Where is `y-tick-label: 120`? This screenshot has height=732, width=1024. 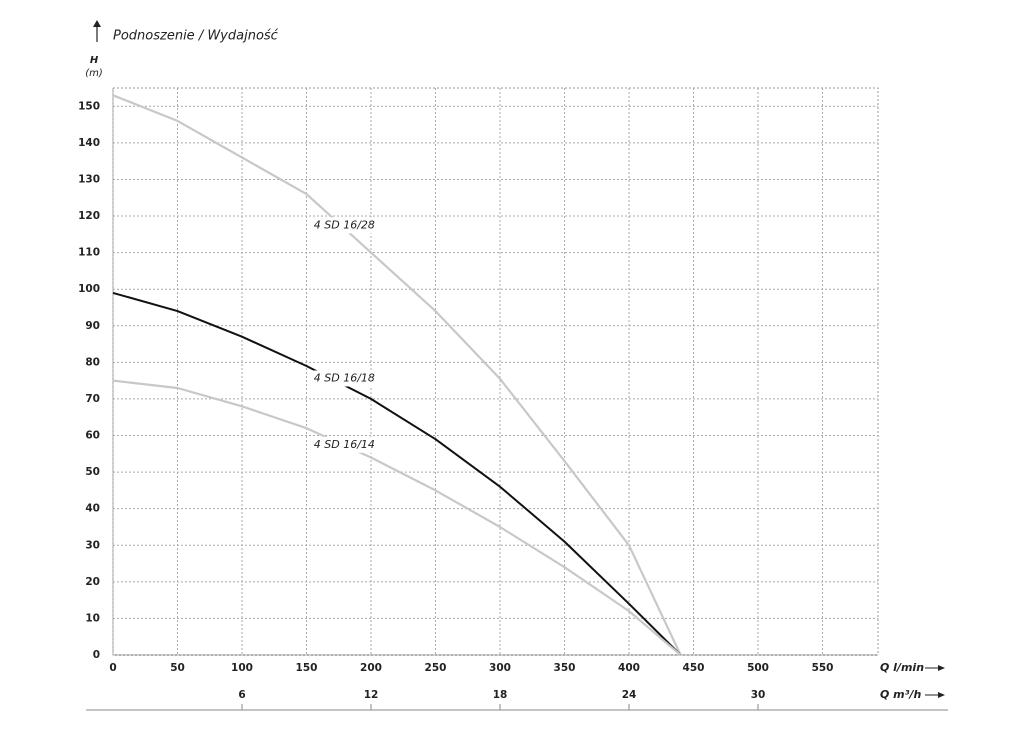
y-tick-label: 120 is located at coordinates (89, 216).